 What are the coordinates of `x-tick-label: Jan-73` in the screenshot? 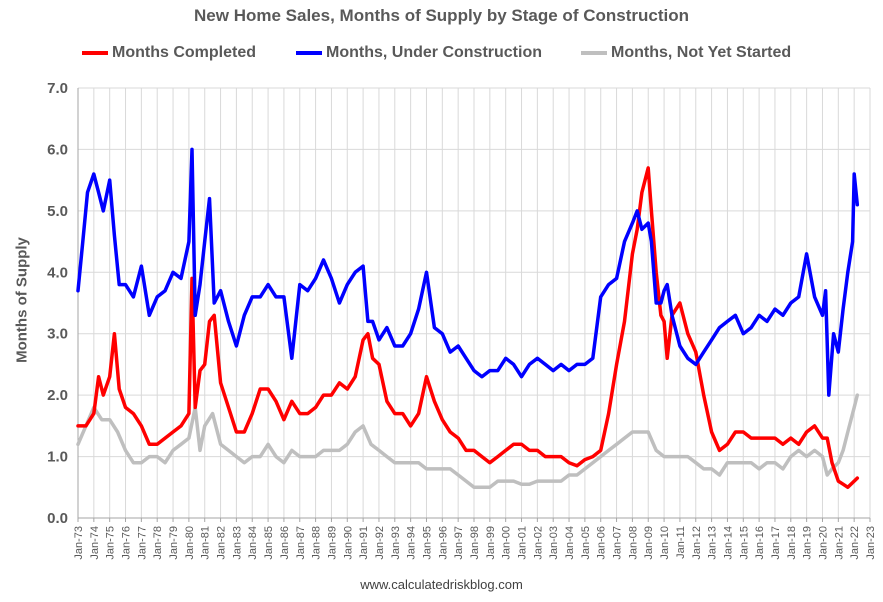 It's located at (79, 543).